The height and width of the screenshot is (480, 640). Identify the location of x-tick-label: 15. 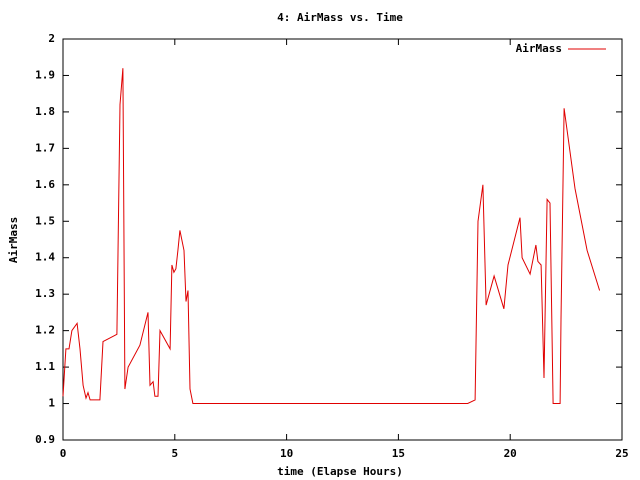
(398, 453).